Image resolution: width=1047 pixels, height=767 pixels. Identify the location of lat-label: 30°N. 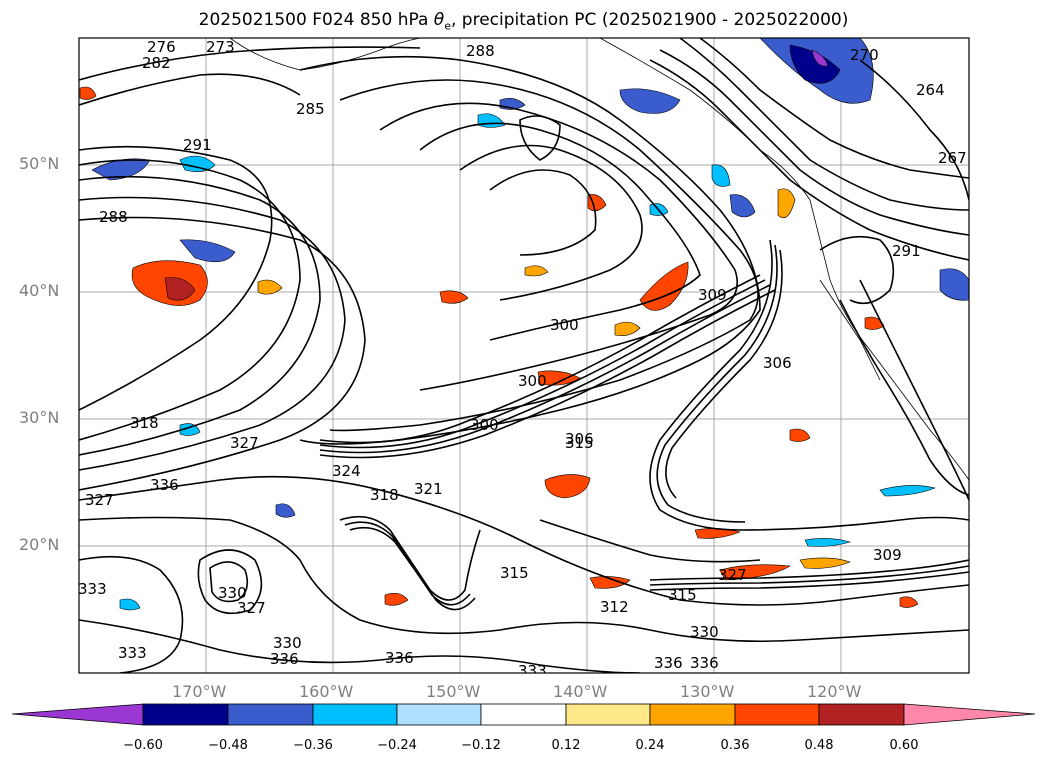
(39, 417).